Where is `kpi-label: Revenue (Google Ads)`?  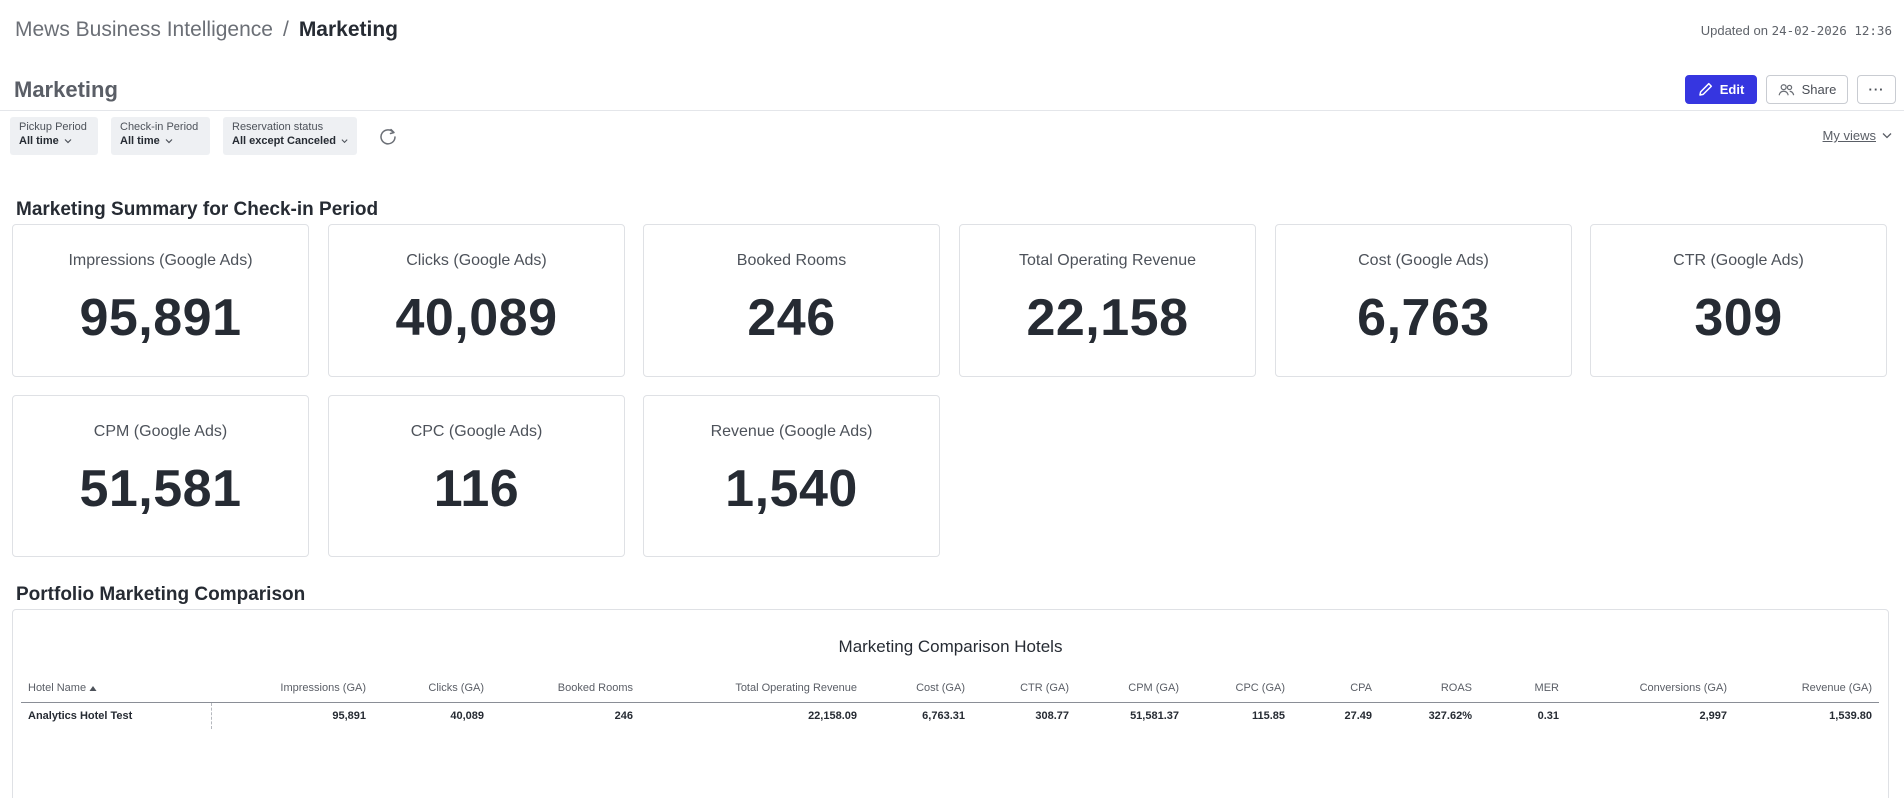
kpi-label: Revenue (Google Ads) is located at coordinates (791, 431).